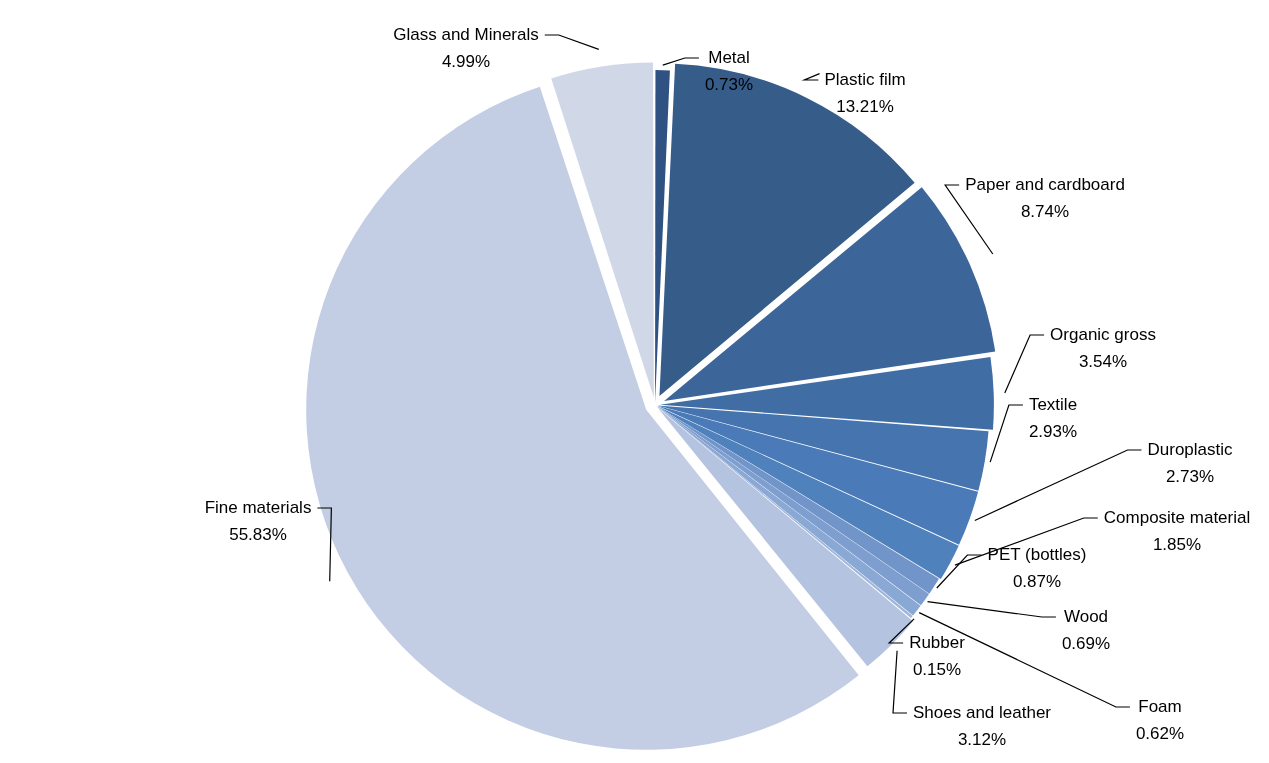  I want to click on slice-label: Duroplastic, so click(1190, 449).